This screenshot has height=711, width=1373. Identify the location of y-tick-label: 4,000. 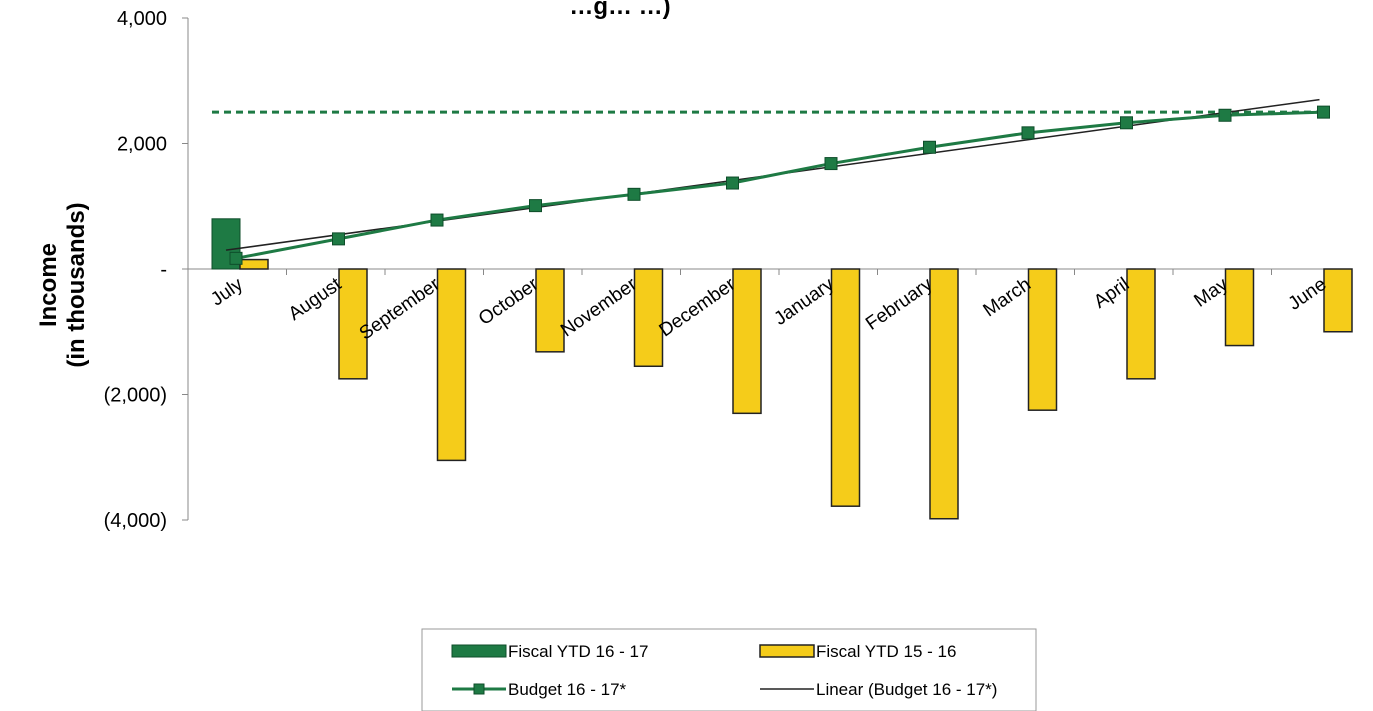
(142, 19).